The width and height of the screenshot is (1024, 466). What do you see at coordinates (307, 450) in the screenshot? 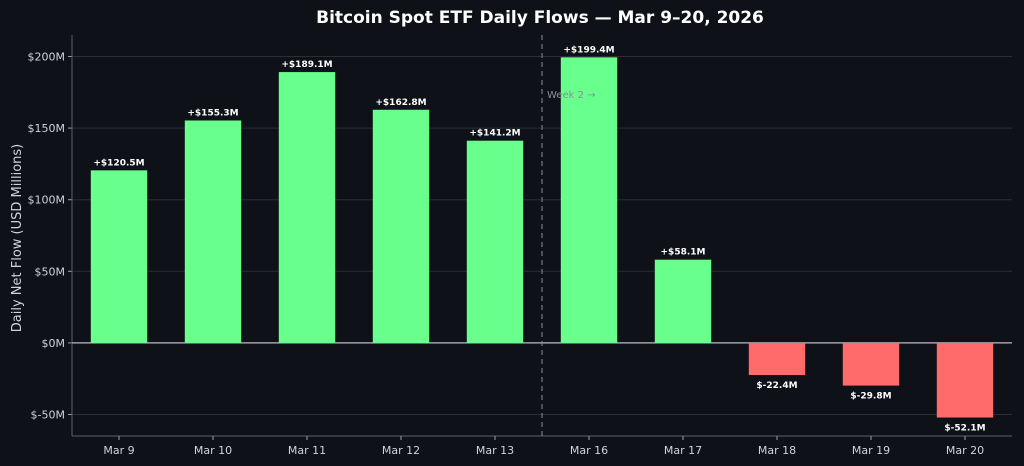
I see `x-tick-label: Mar 11` at bounding box center [307, 450].